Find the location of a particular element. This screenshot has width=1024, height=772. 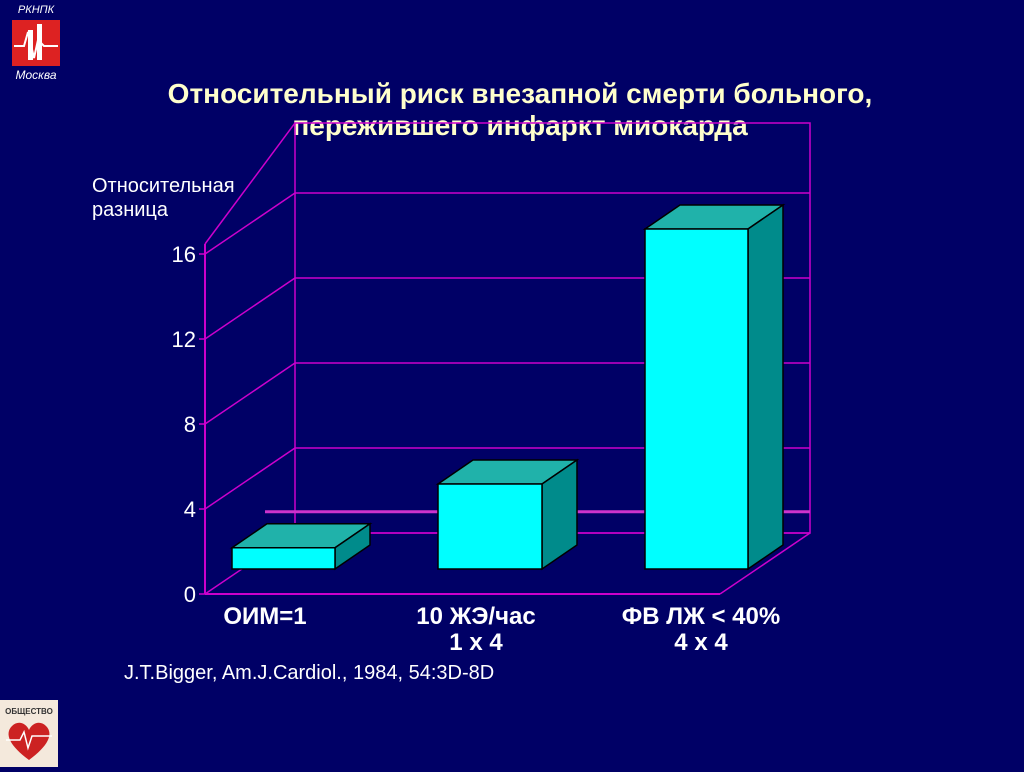

category-label-1-line-2: 1 х 4 is located at coordinates (476, 642).